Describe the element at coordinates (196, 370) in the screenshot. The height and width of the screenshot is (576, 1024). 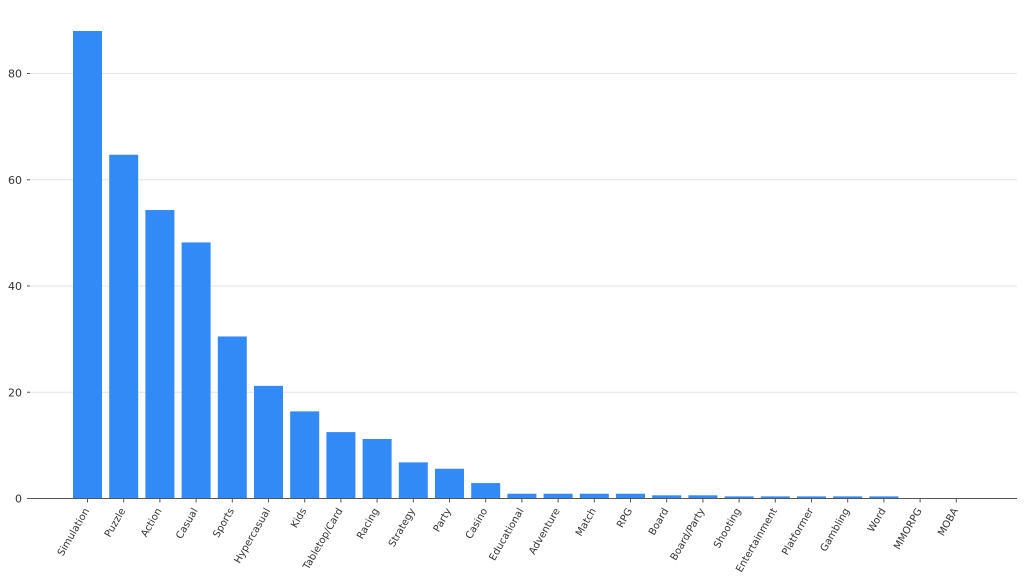
I see `bar-casual` at that location.